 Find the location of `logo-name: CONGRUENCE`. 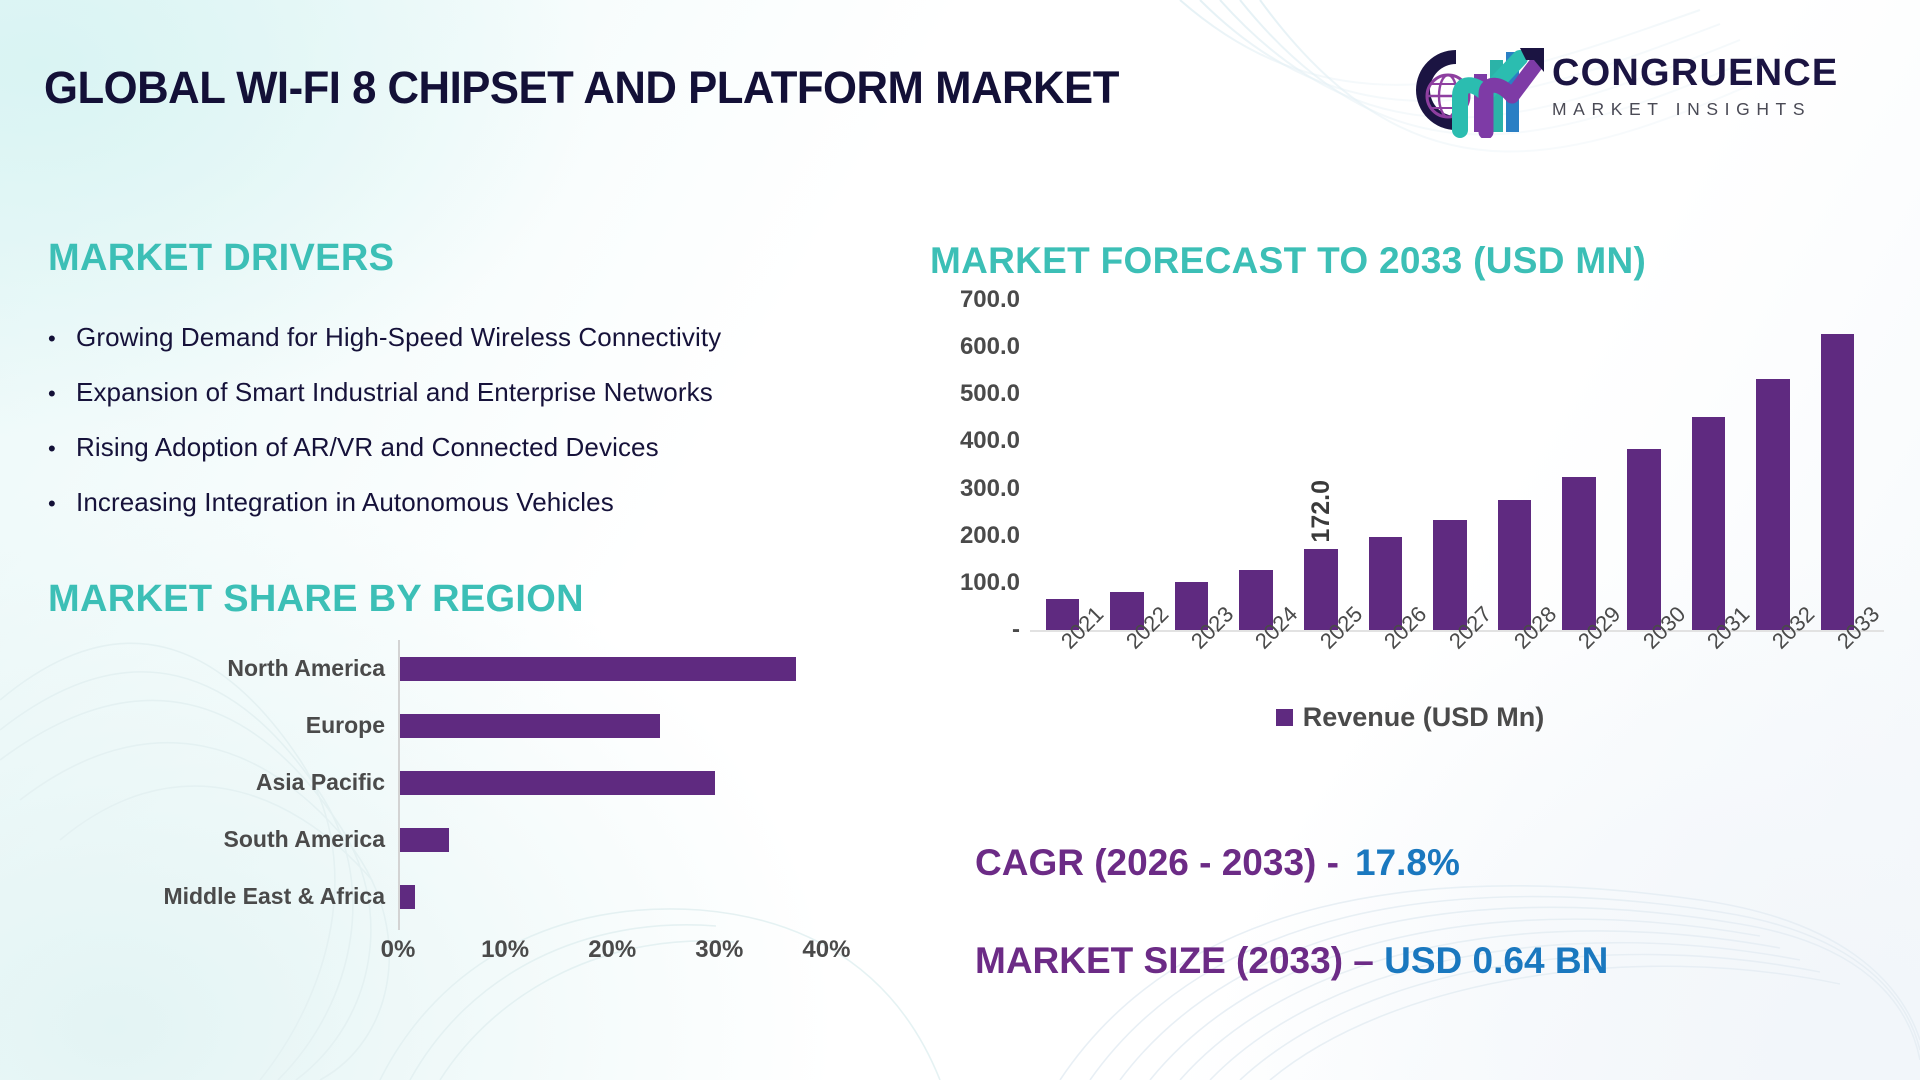

logo-name: CONGRUENCE is located at coordinates (1695, 73).